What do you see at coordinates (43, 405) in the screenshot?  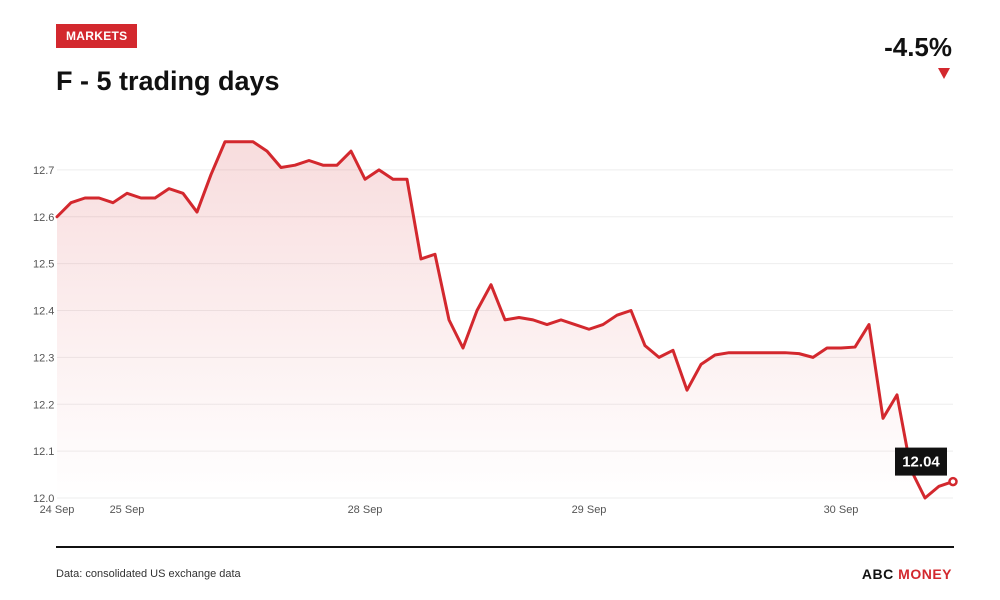 I see `y-tick-label: 12.2` at bounding box center [43, 405].